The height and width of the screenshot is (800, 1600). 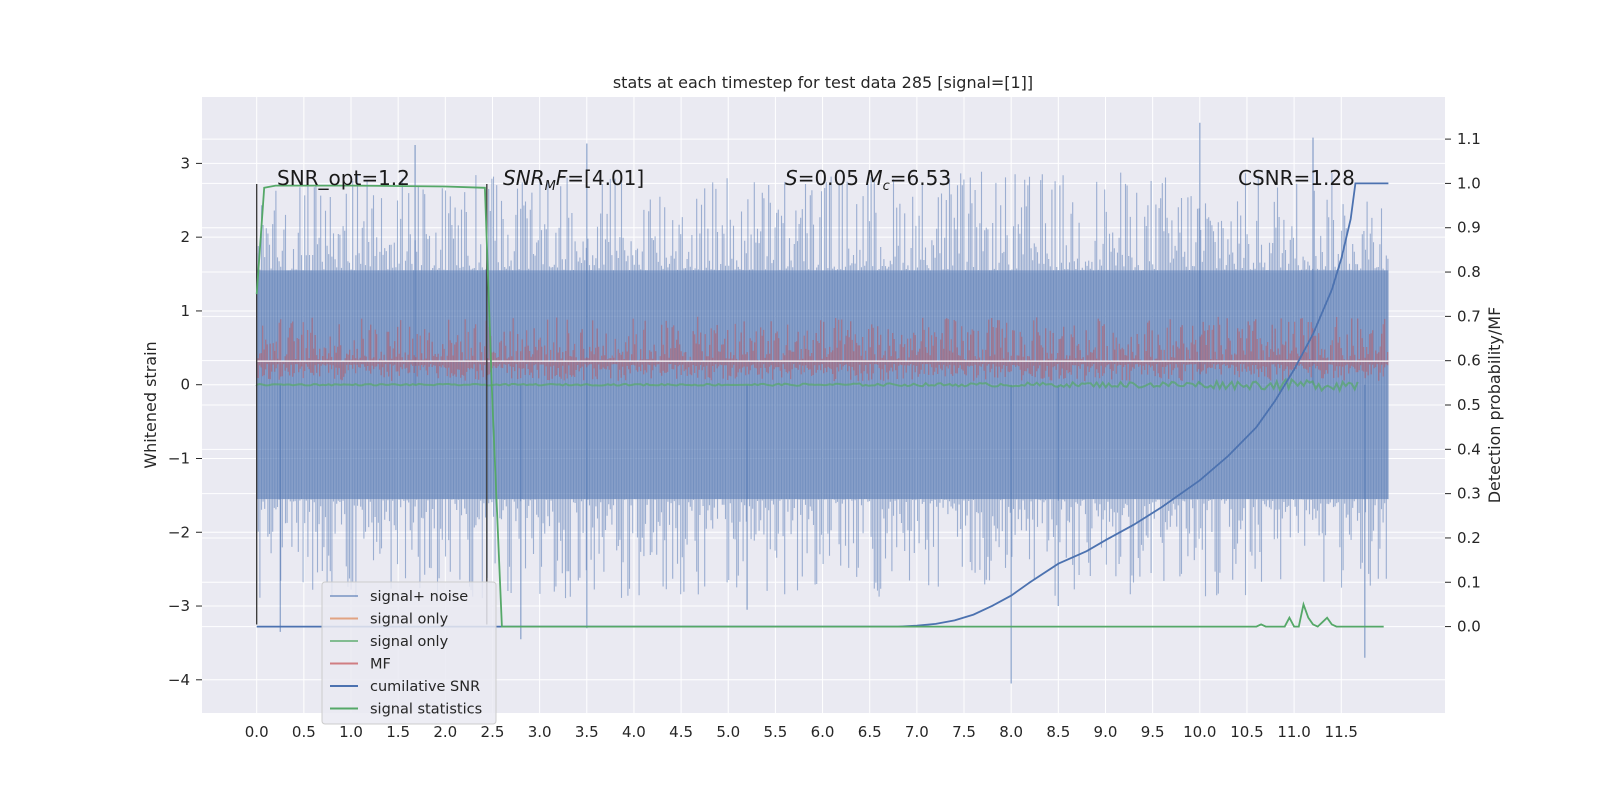 What do you see at coordinates (343, 178) in the screenshot?
I see `annotation-snr-opt: SNR_opt=1.2` at bounding box center [343, 178].